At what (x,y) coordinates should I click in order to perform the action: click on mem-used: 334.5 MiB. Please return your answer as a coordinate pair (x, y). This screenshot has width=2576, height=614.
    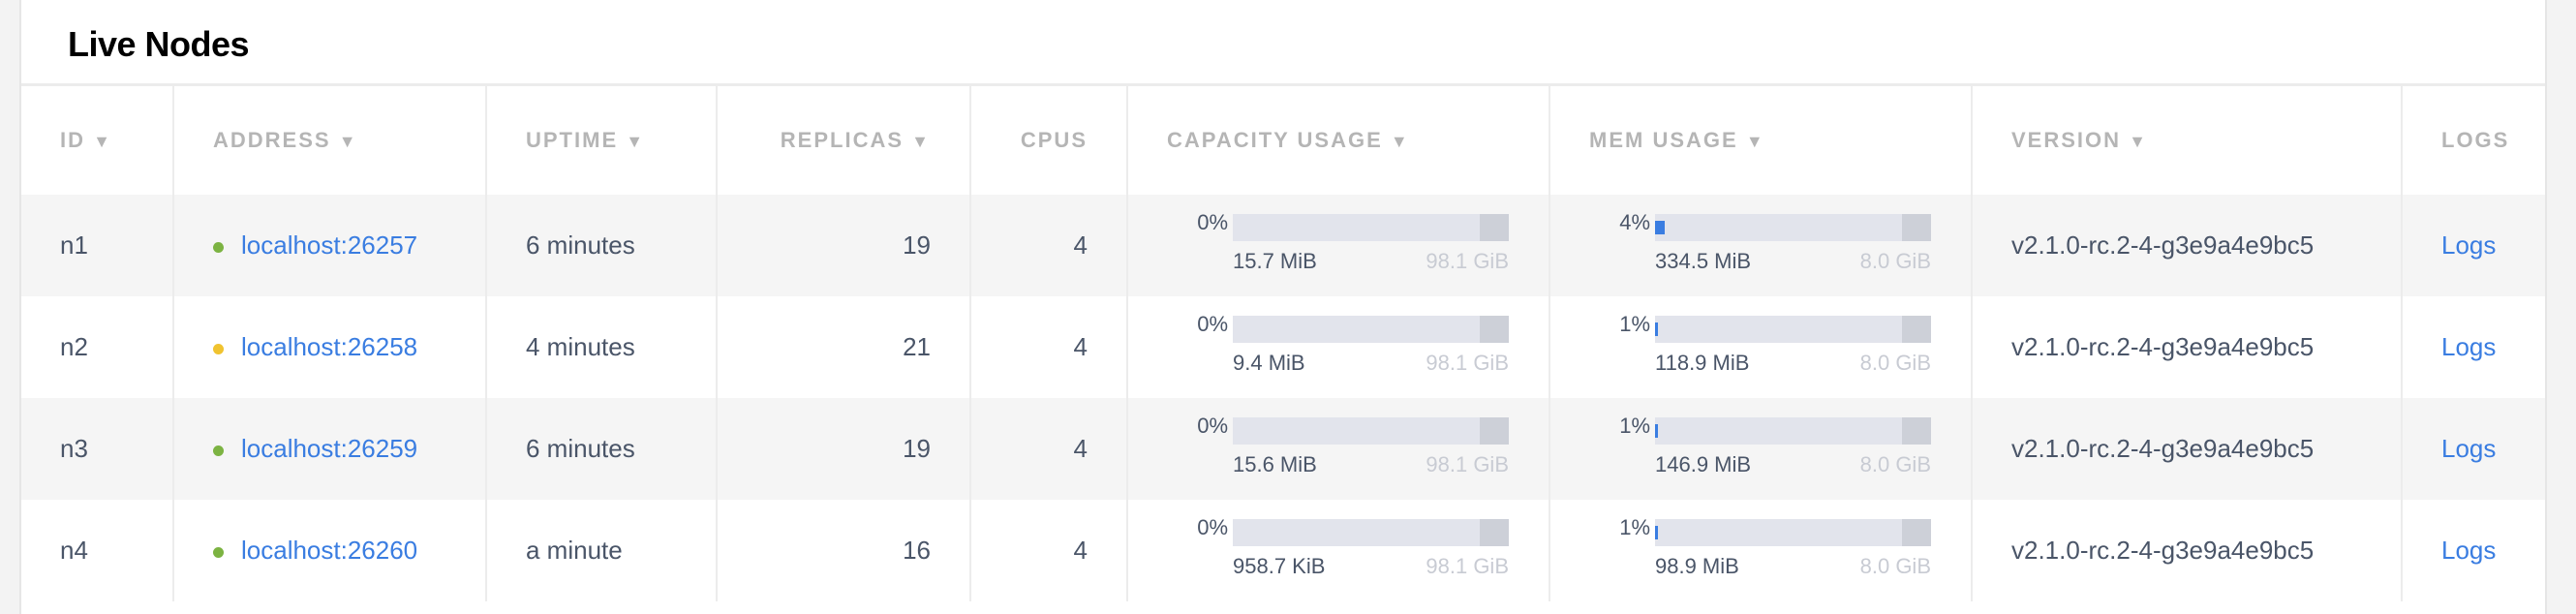
    Looking at the image, I should click on (1703, 261).